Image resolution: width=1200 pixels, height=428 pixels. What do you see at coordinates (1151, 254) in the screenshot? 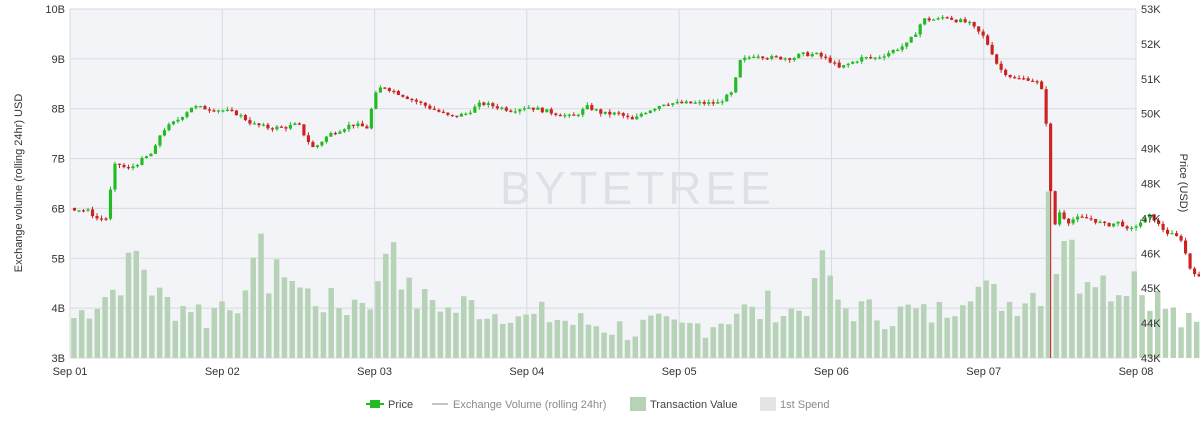
I see `right-tick-label: 46K` at bounding box center [1151, 254].